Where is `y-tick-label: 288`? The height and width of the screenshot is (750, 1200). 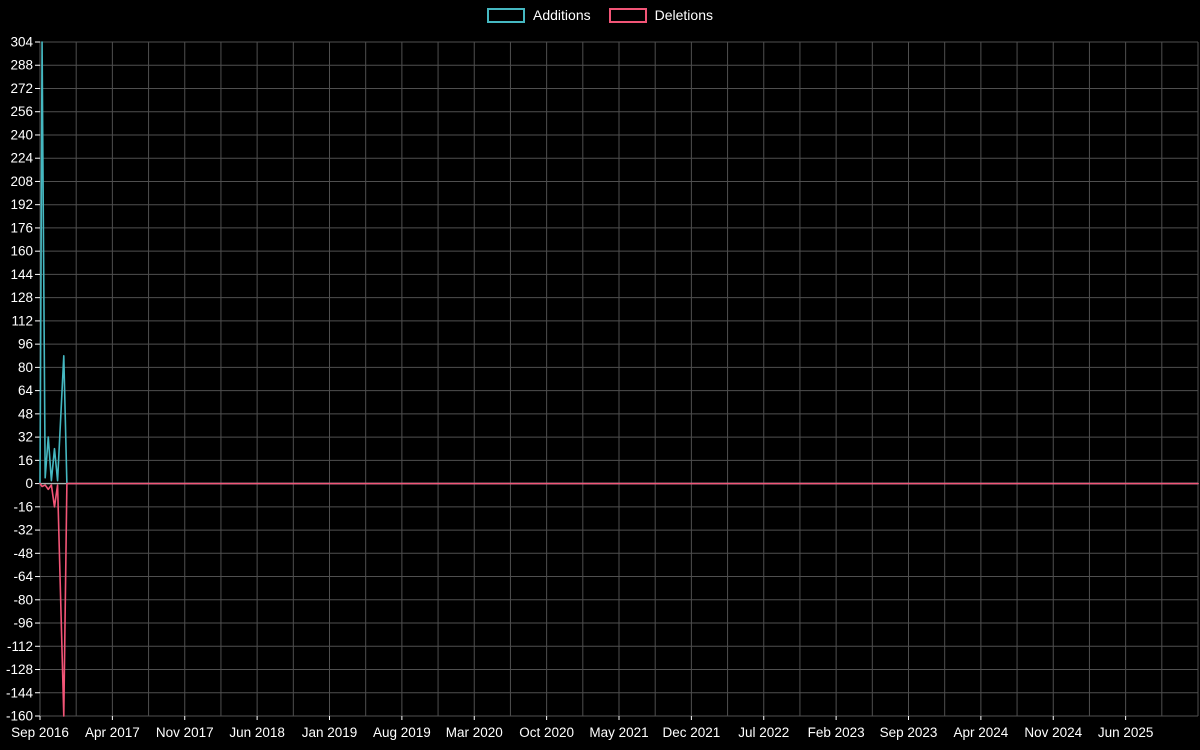 y-tick-label: 288 is located at coordinates (21, 65).